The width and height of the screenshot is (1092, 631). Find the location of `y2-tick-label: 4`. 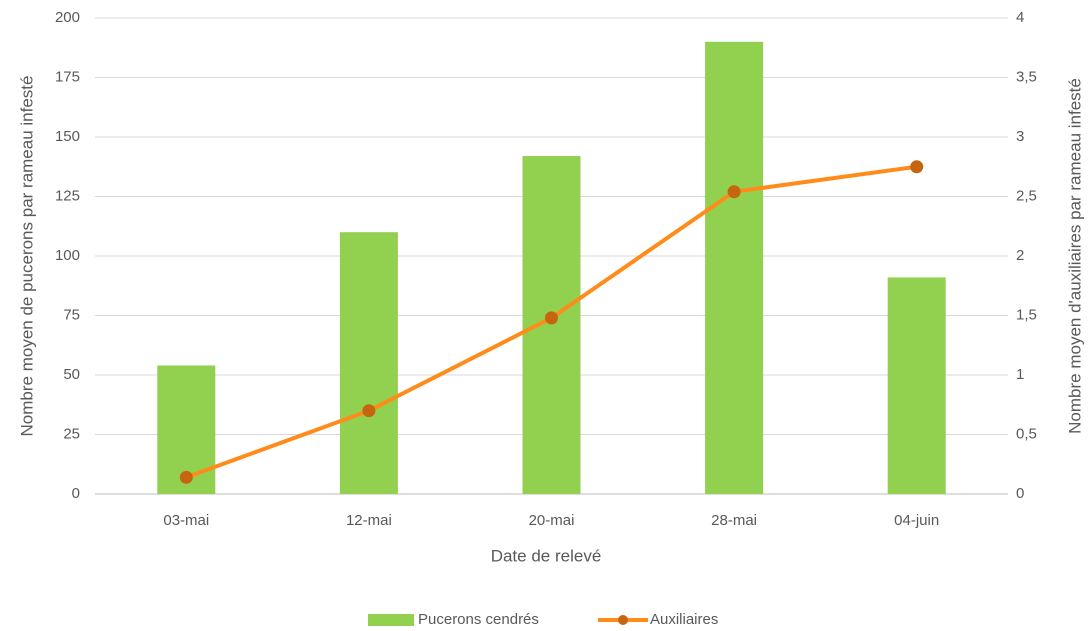

y2-tick-label: 4 is located at coordinates (1020, 17).